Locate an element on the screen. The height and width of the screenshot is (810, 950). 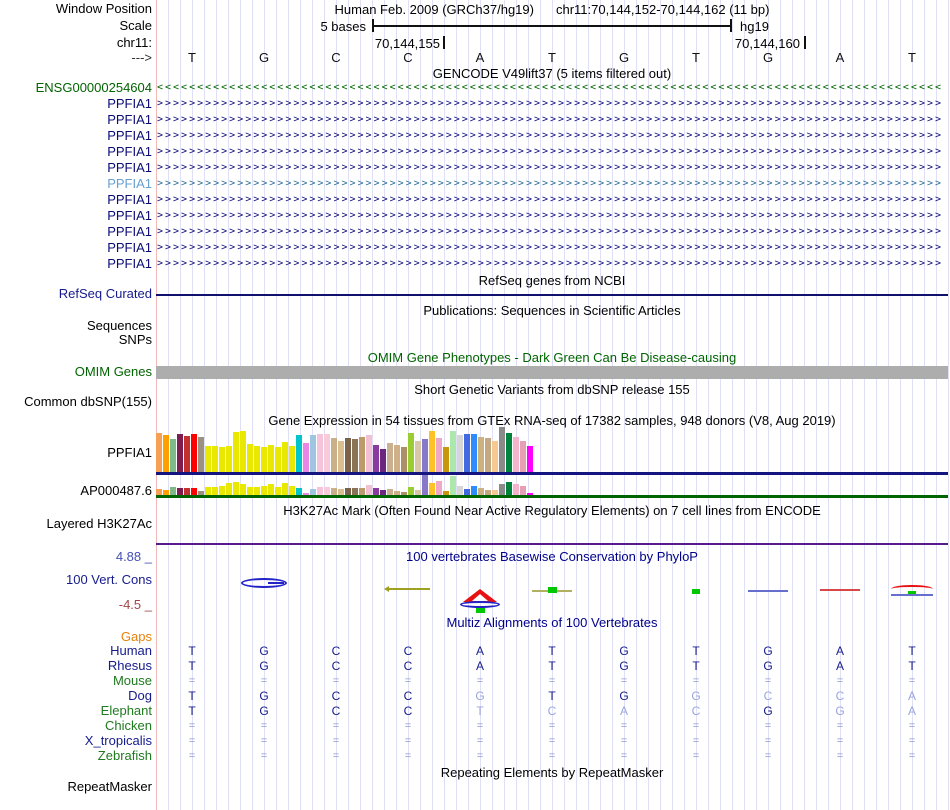
common-dbsnp-label: Common dbSNP(155) is located at coordinates (88, 401).